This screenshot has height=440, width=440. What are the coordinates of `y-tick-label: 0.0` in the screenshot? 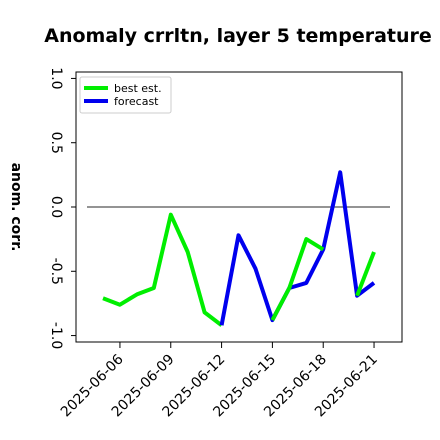 It's located at (56, 207).